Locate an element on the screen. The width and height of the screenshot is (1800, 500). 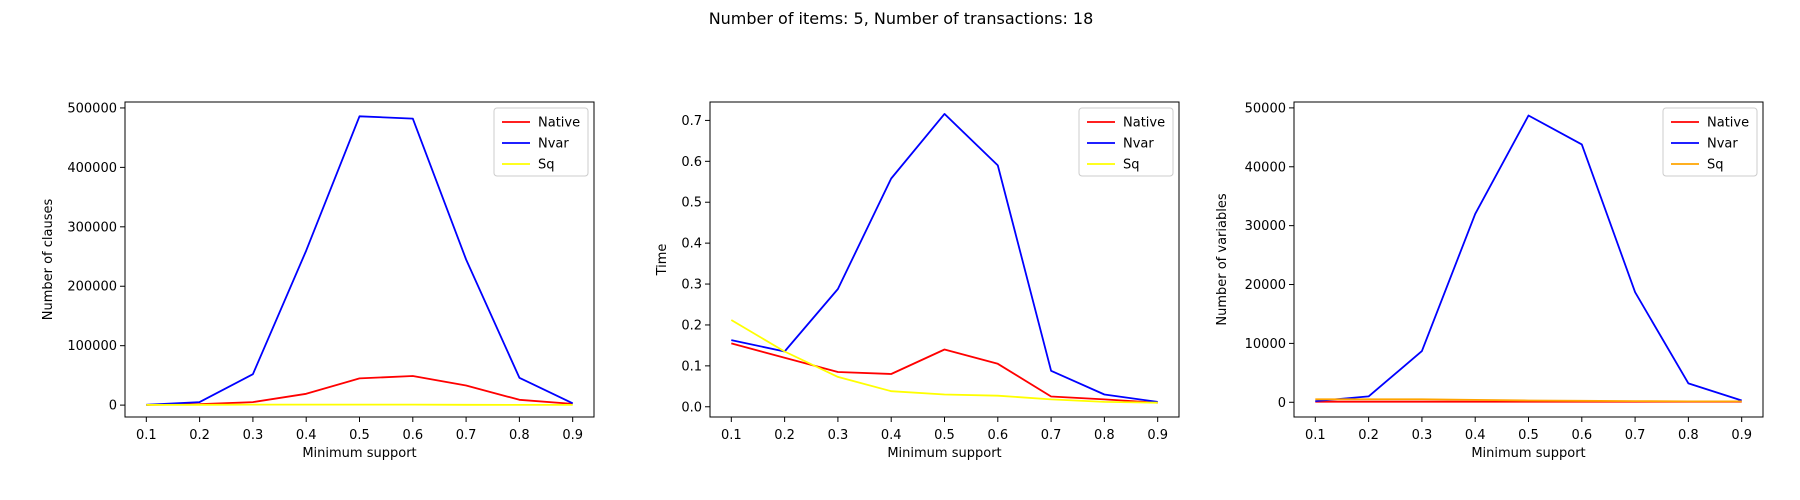
y-tick-label: 0.4 is located at coordinates (691, 244).